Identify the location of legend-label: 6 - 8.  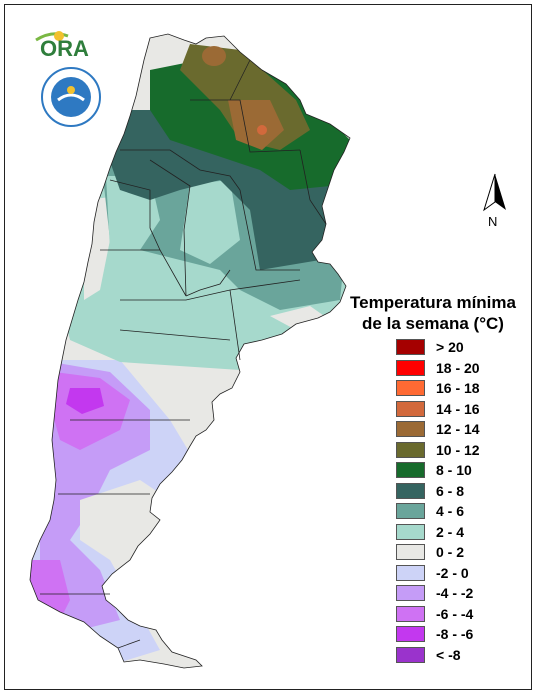
(450, 490).